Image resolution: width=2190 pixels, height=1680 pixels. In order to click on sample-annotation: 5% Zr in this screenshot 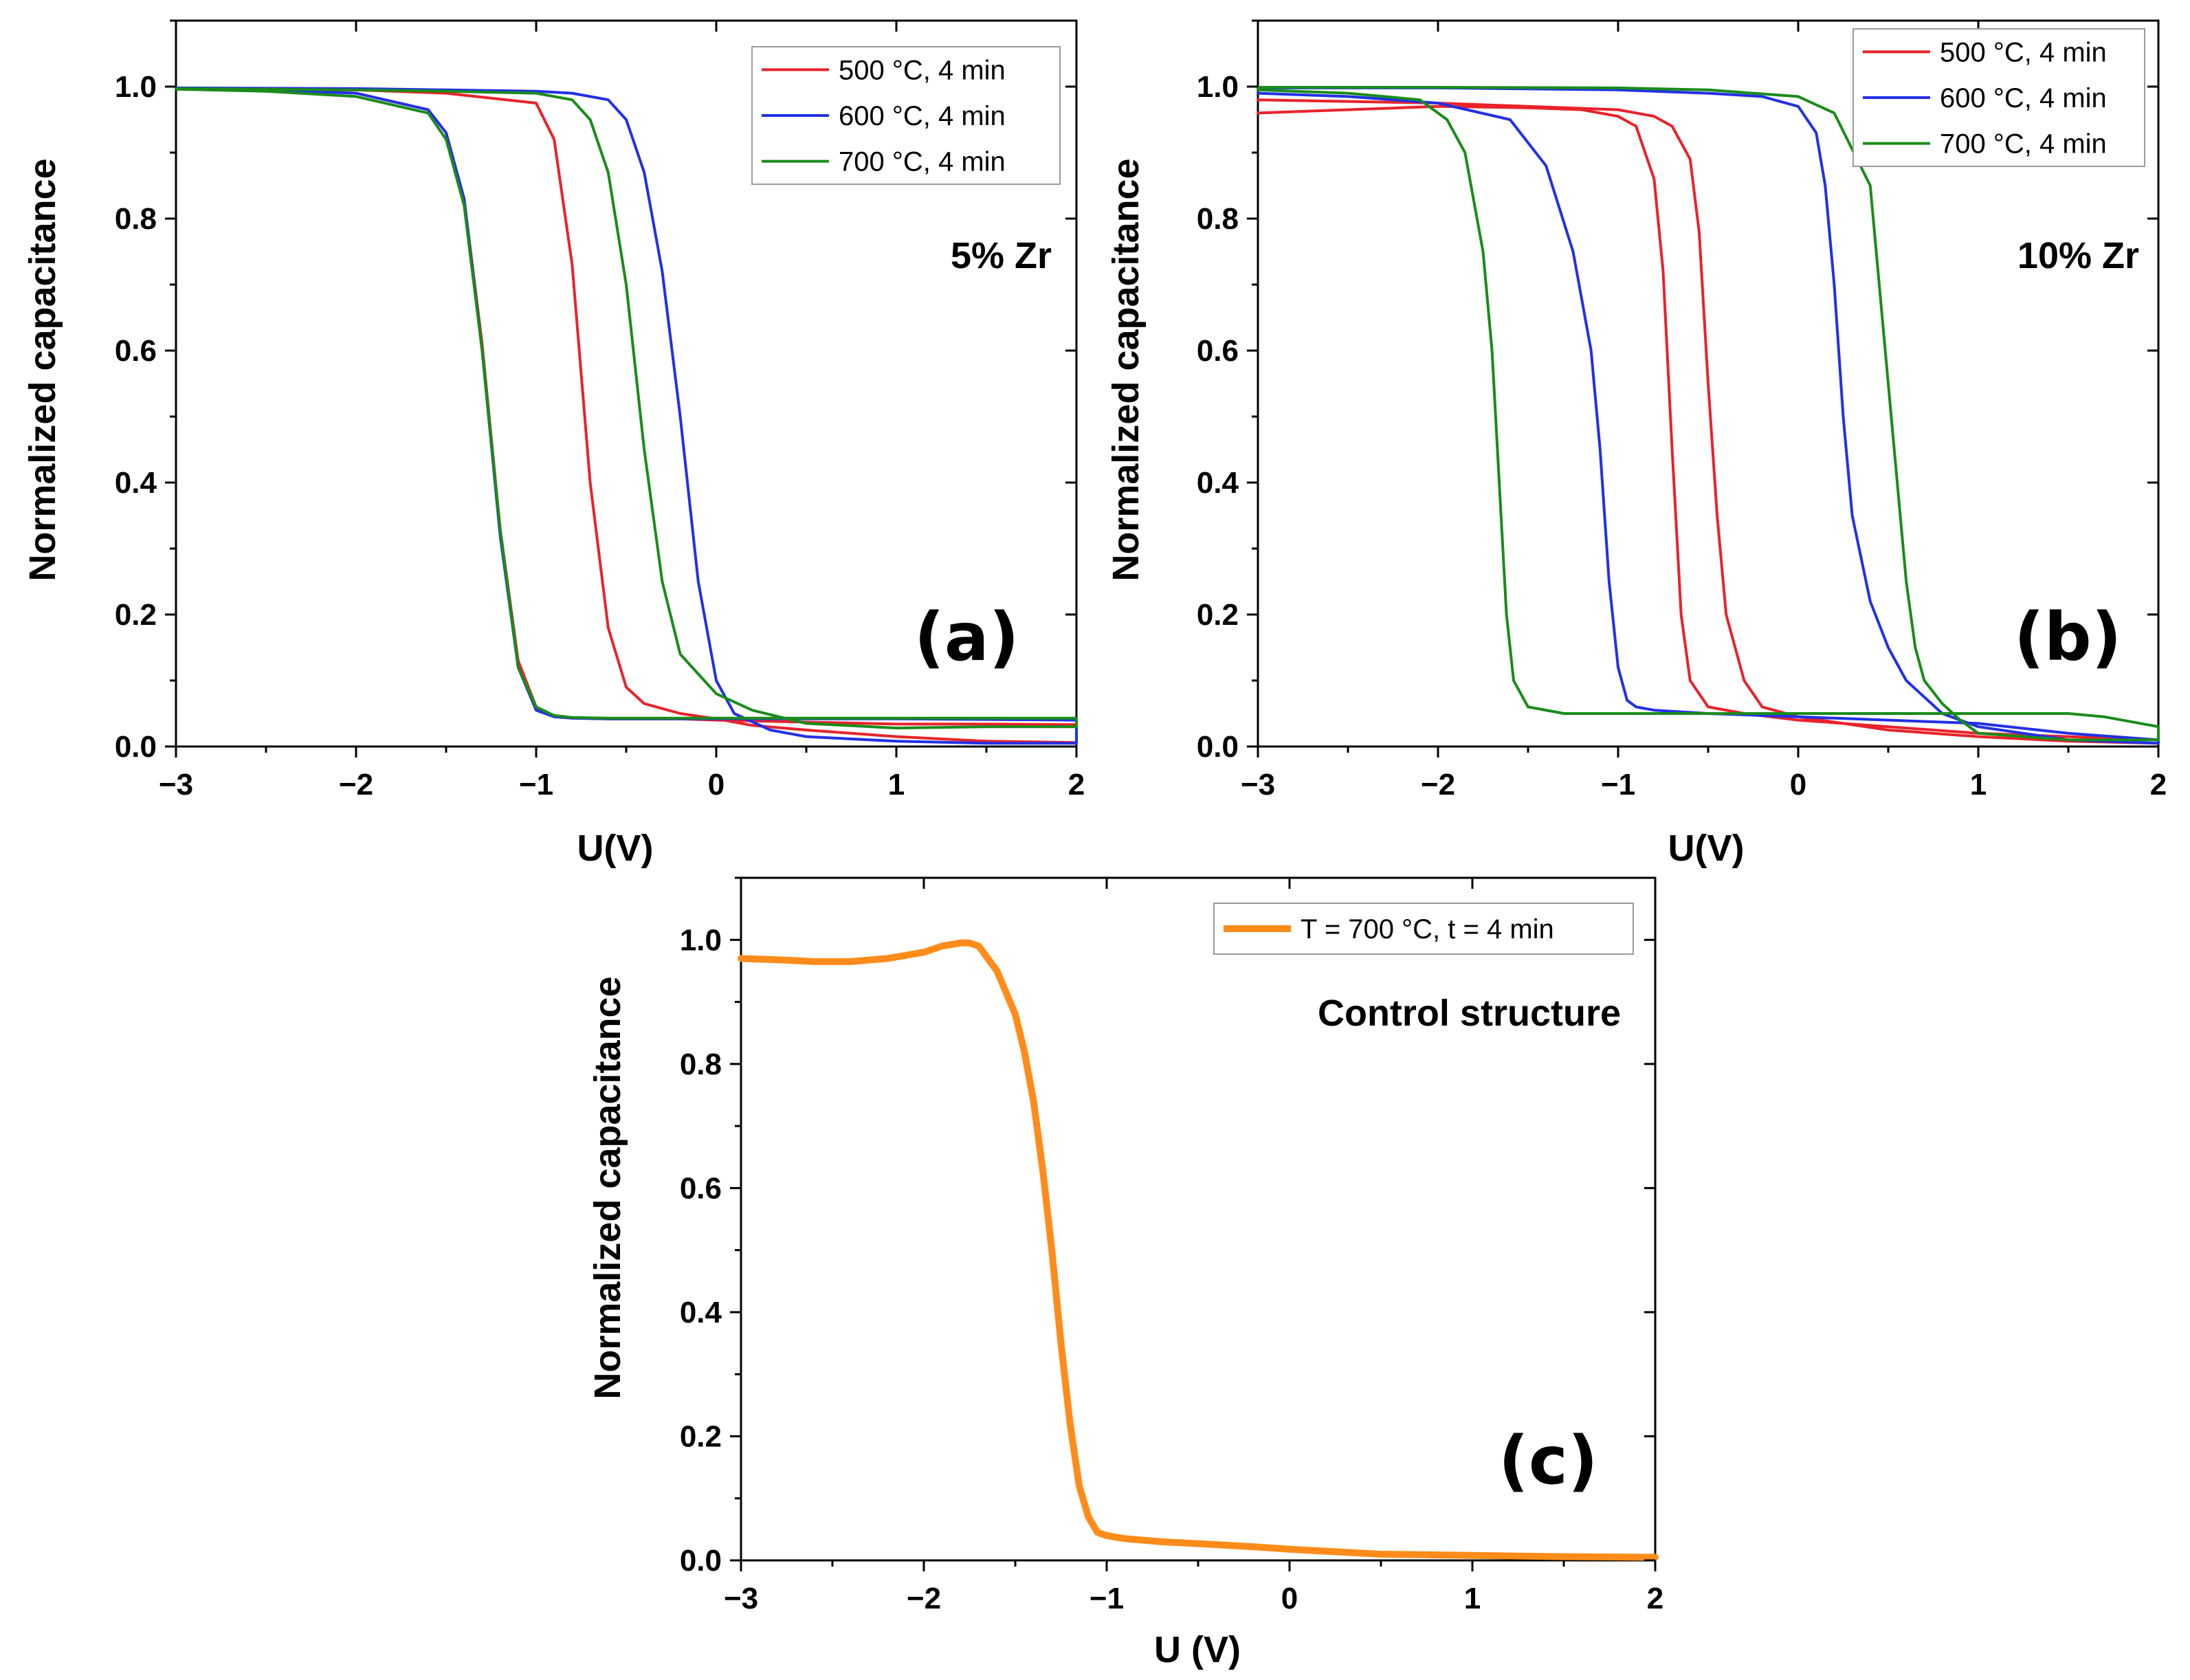, I will do `click(1001, 255)`.